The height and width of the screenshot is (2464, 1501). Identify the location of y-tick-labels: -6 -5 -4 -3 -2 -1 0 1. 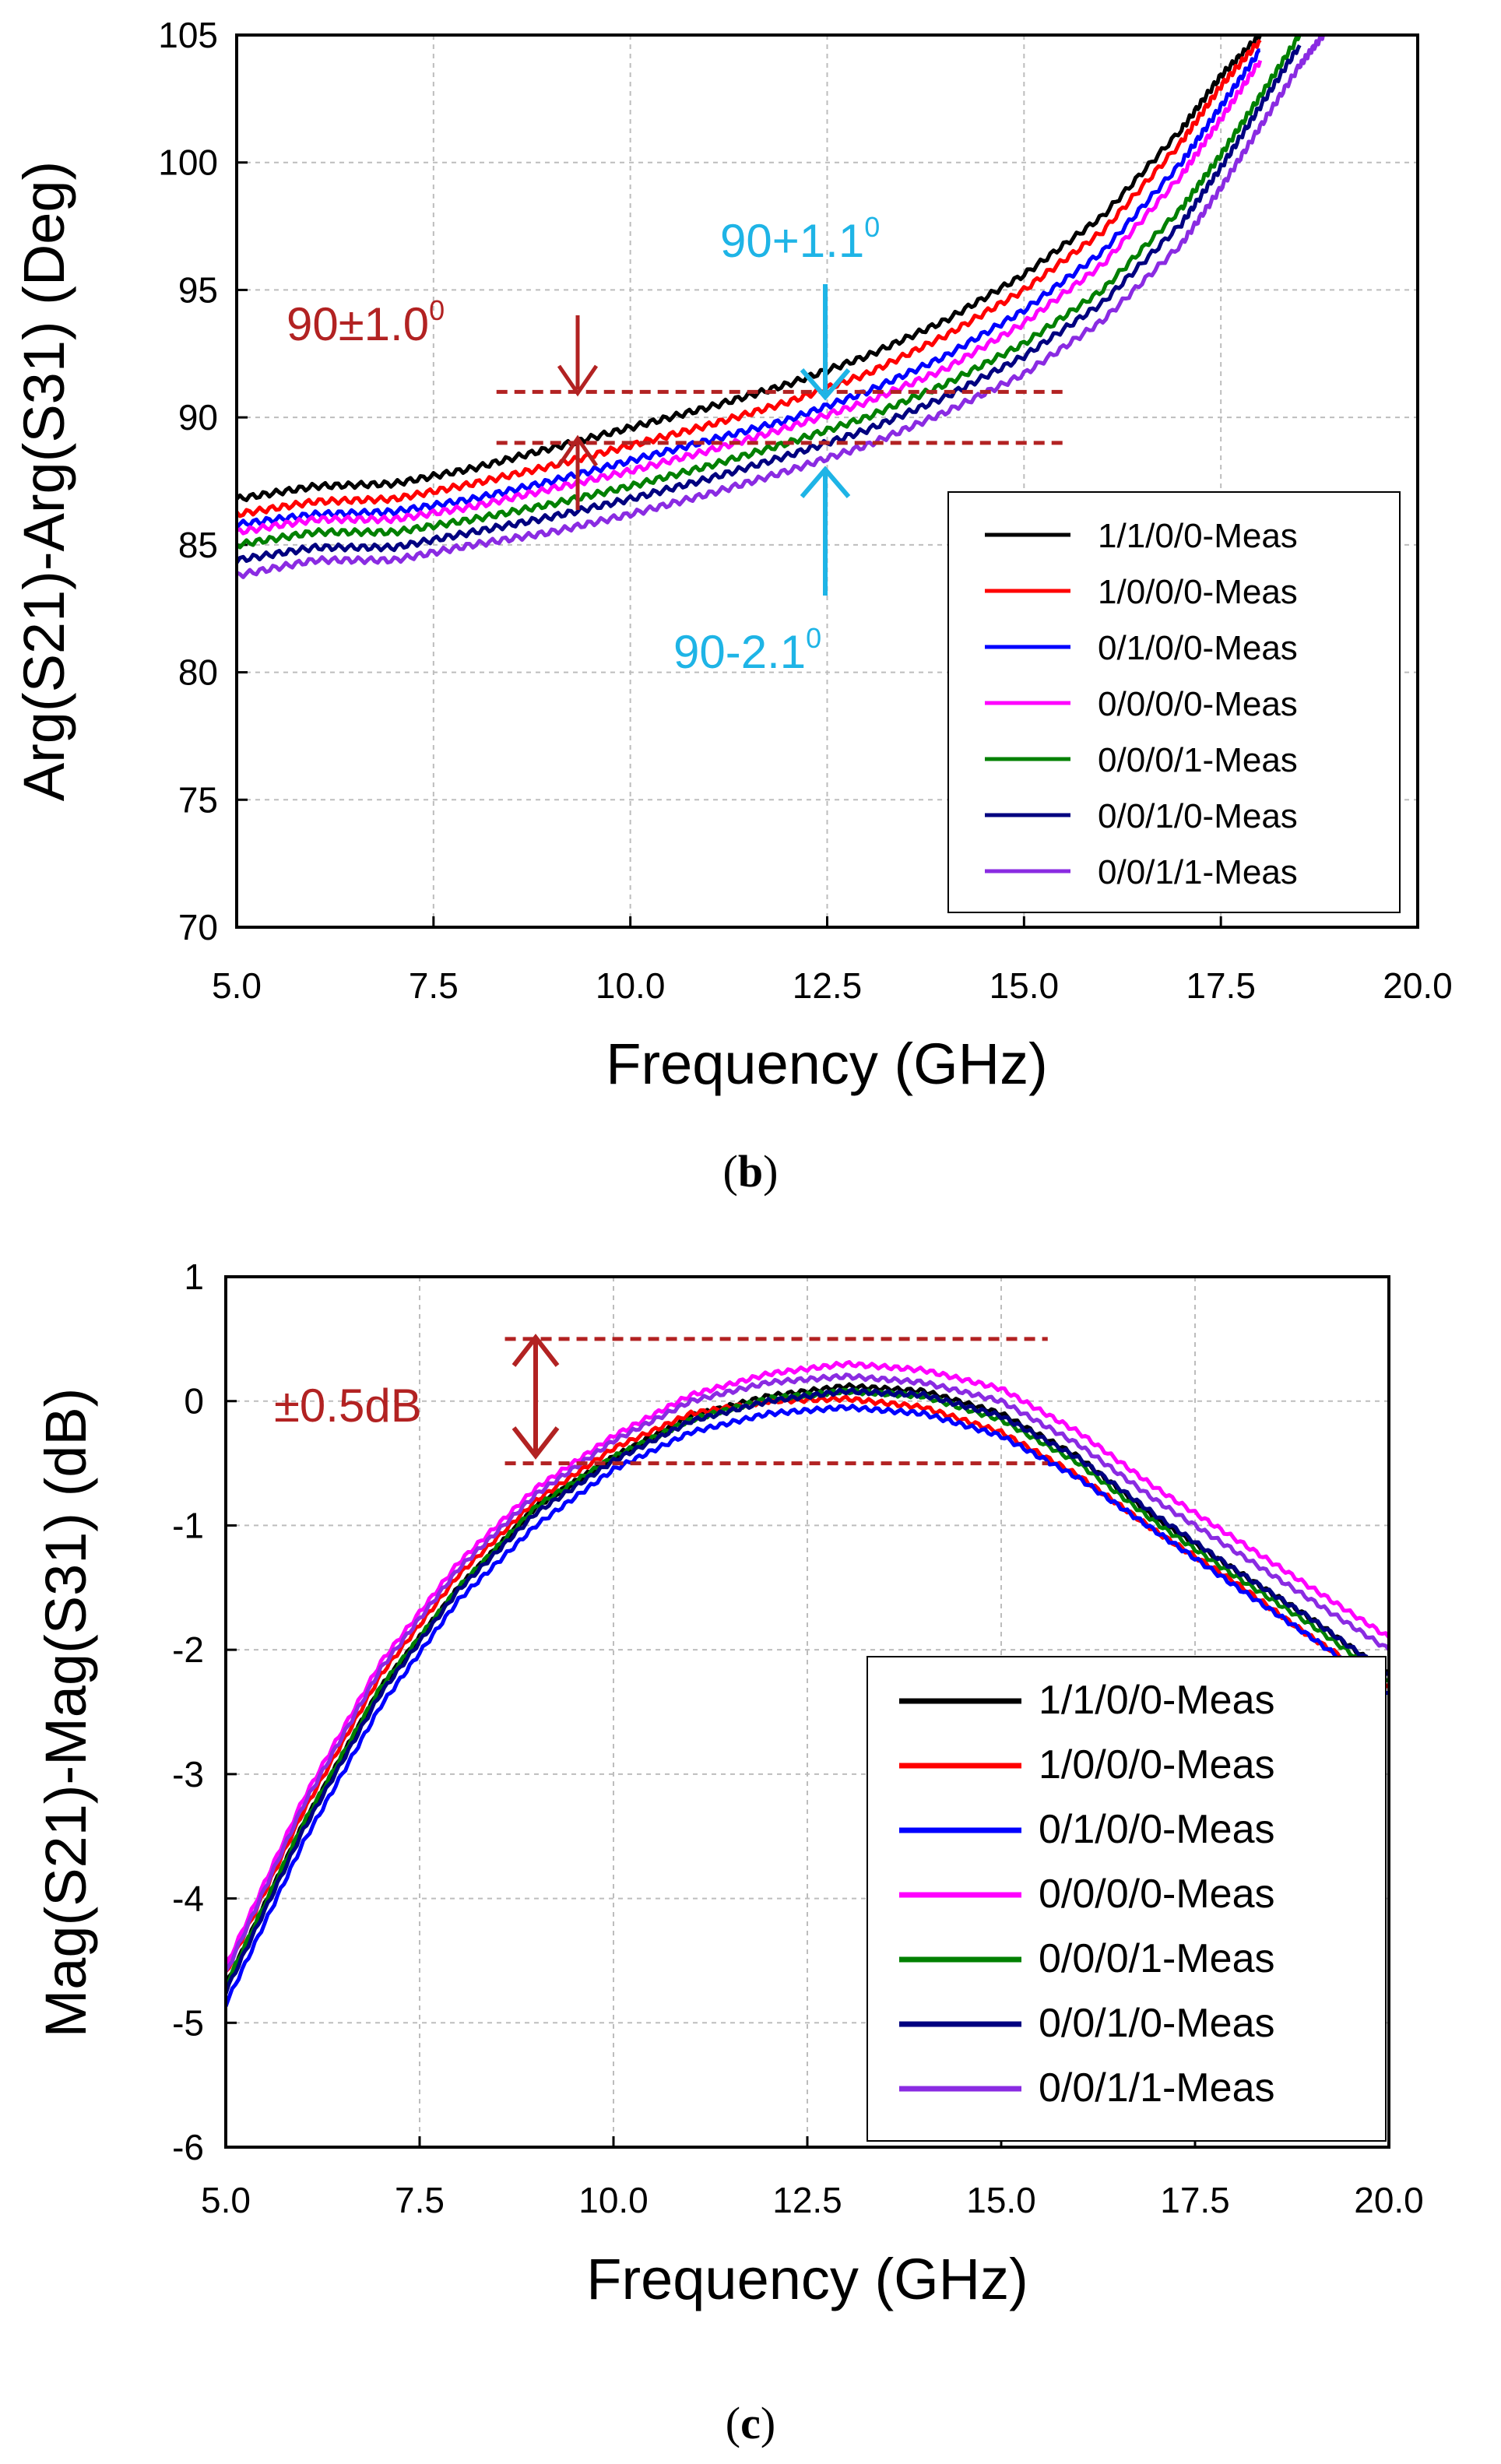
(188, 1712).